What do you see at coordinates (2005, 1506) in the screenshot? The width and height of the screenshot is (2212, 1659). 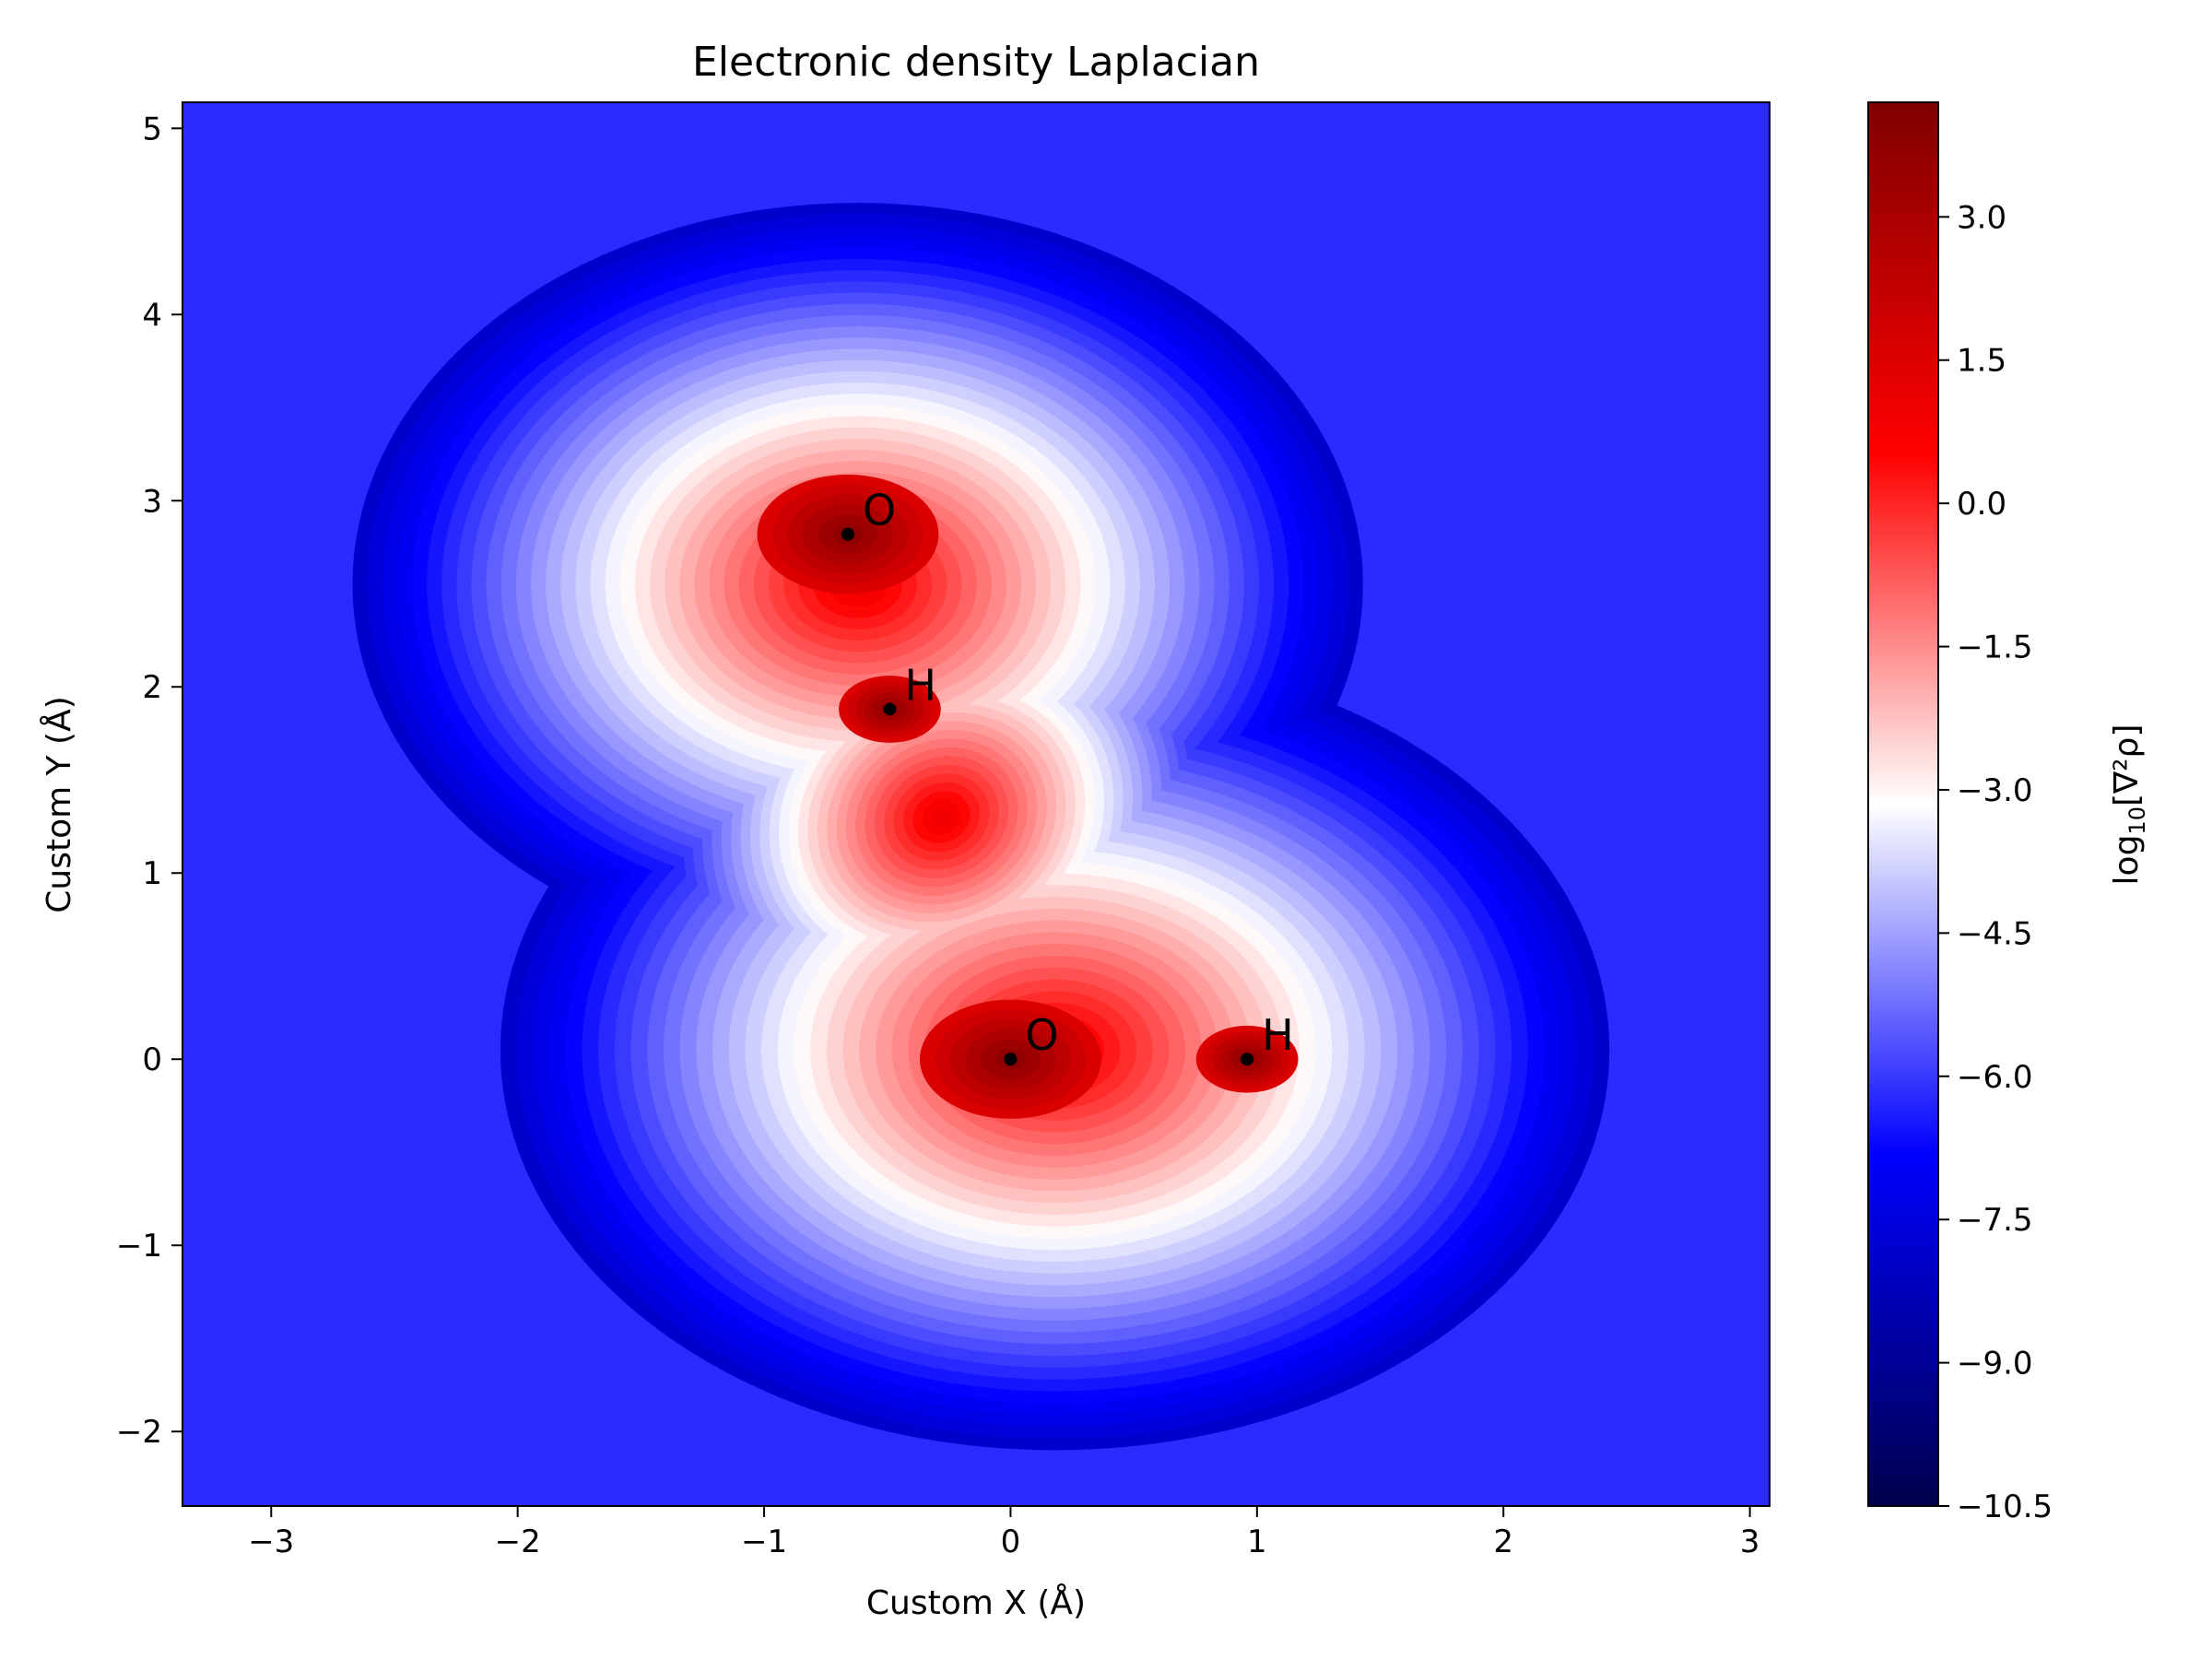 I see `colorbar-tick-label: −10.5` at bounding box center [2005, 1506].